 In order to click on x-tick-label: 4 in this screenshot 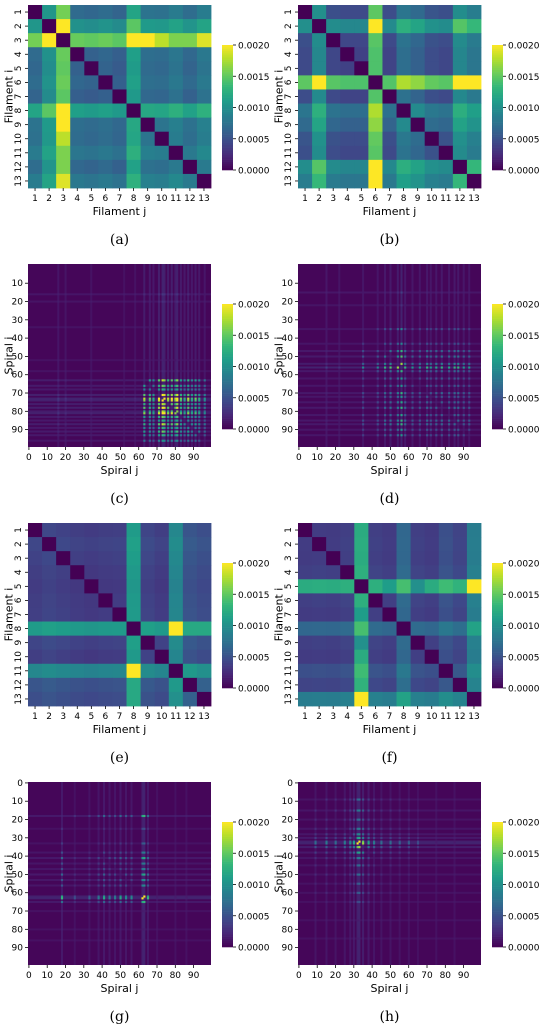, I will do `click(347, 717)`.